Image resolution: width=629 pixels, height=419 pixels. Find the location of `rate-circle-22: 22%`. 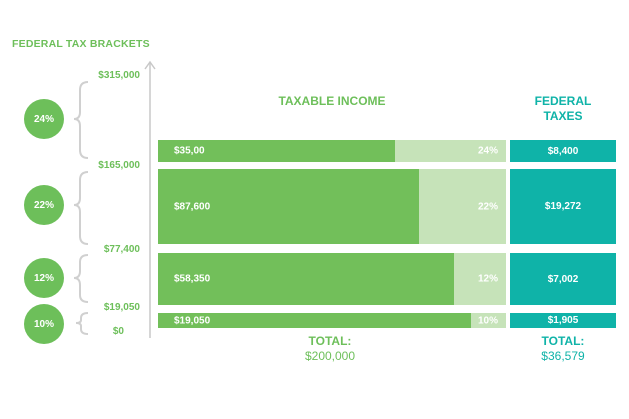

rate-circle-22: 22% is located at coordinates (44, 205).